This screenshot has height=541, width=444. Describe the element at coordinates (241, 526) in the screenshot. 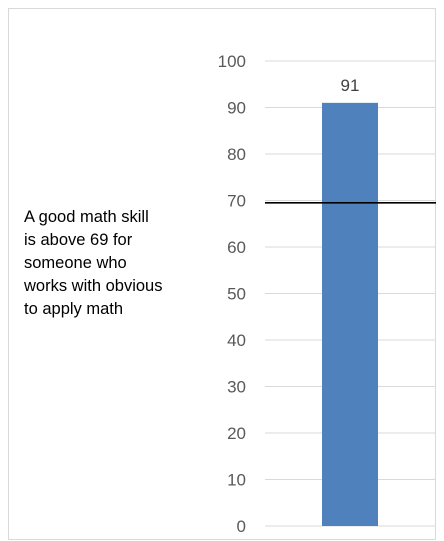

I see `y-tick-label: 0` at that location.